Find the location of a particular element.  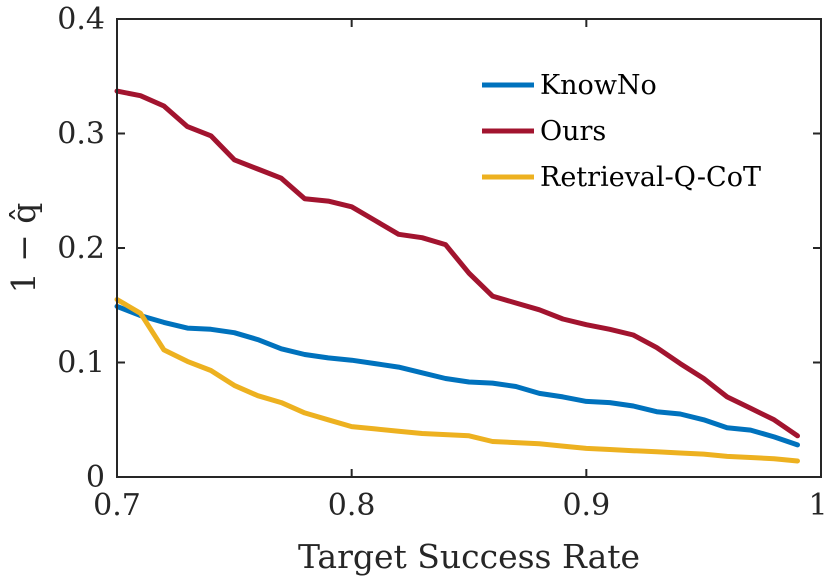

legend-label-retrieval-q-cot: Retrieval-Q-CoT is located at coordinates (650, 177).